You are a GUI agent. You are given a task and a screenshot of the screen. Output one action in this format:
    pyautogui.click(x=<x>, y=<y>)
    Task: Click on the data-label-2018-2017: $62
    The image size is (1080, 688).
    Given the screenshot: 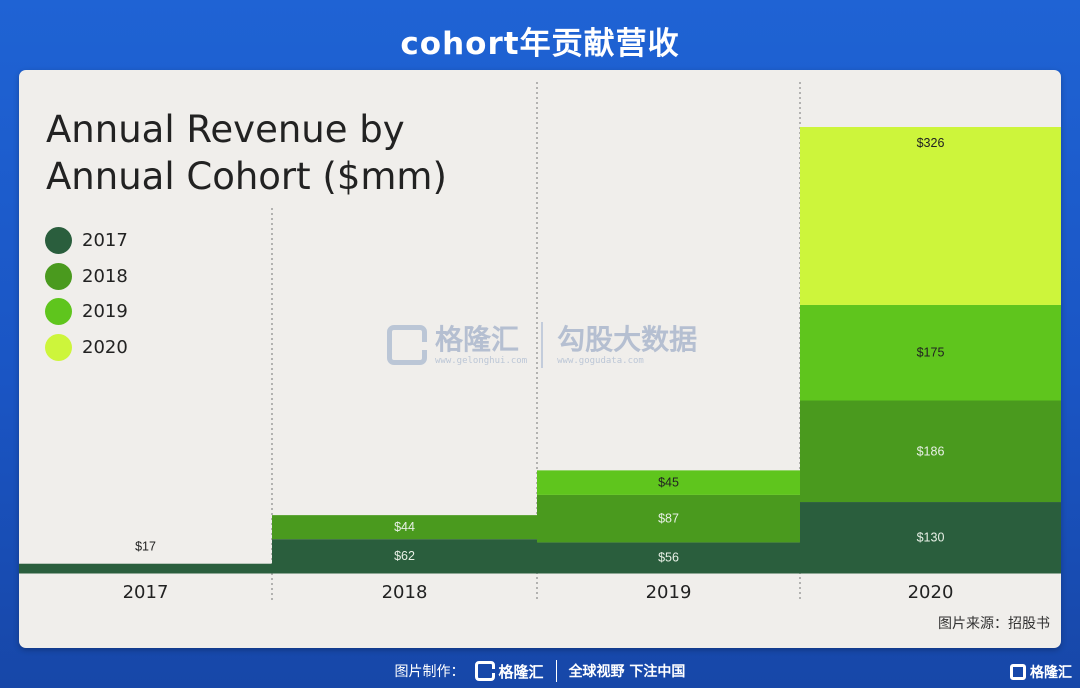 What is the action you would take?
    pyautogui.click(x=404, y=556)
    